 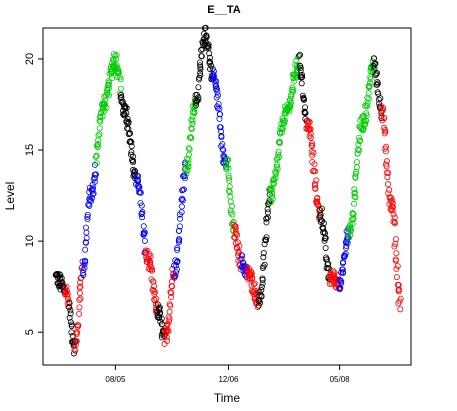 I want to click on y-tick-label: 5, so click(x=30, y=332).